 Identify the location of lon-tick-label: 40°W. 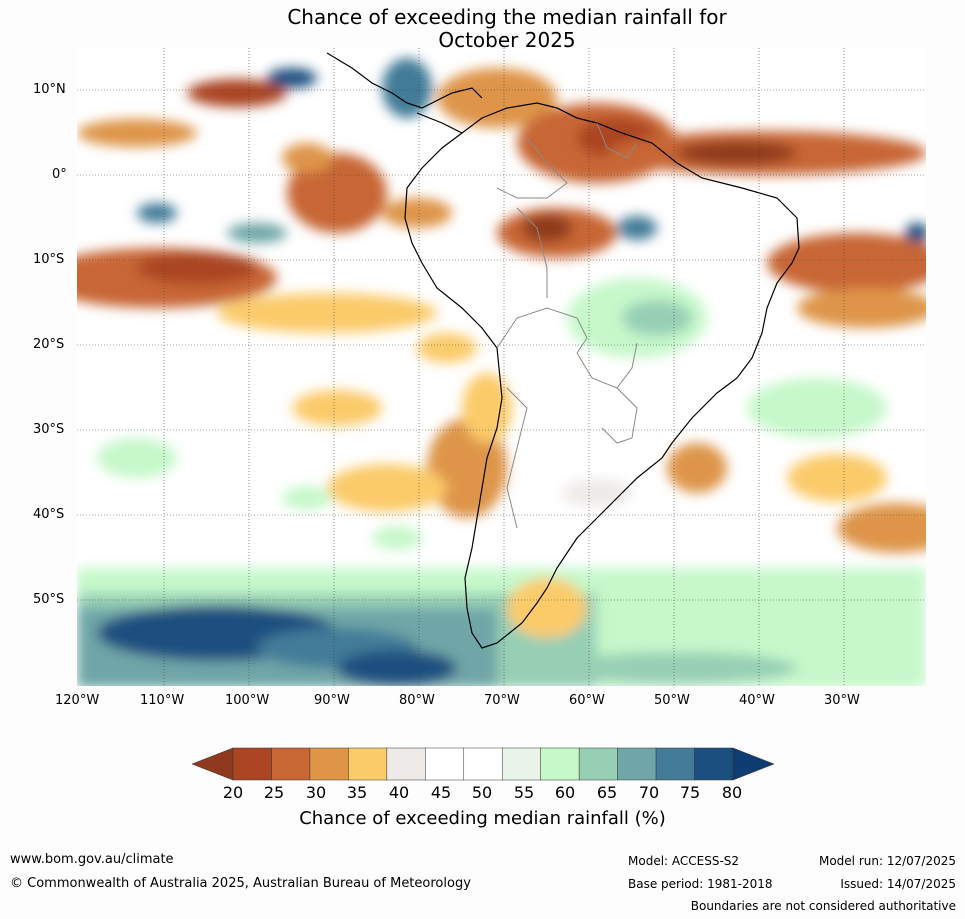
(757, 700).